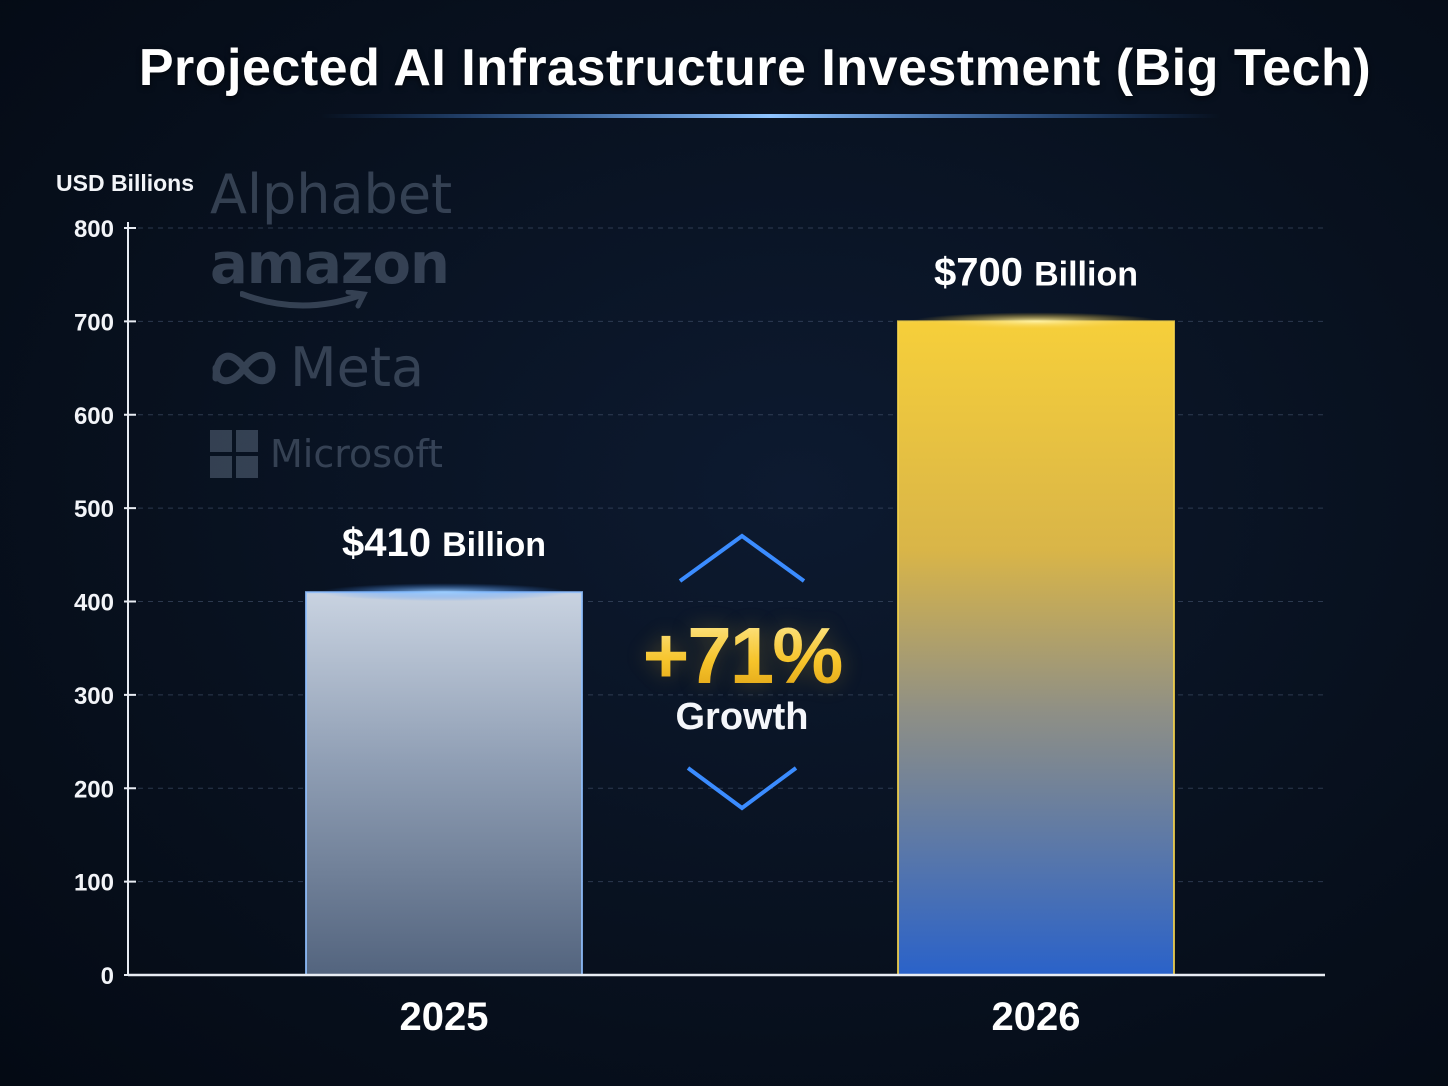 This screenshot has width=1448, height=1086. I want to click on y-axis-label: USD Billions, so click(125, 183).